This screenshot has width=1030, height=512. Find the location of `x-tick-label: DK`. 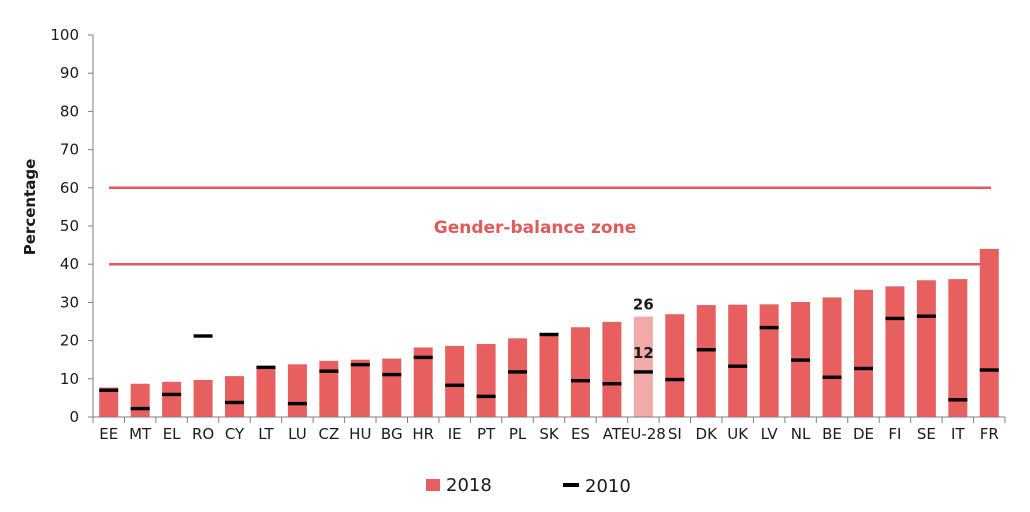

x-tick-label: DK is located at coordinates (707, 434).